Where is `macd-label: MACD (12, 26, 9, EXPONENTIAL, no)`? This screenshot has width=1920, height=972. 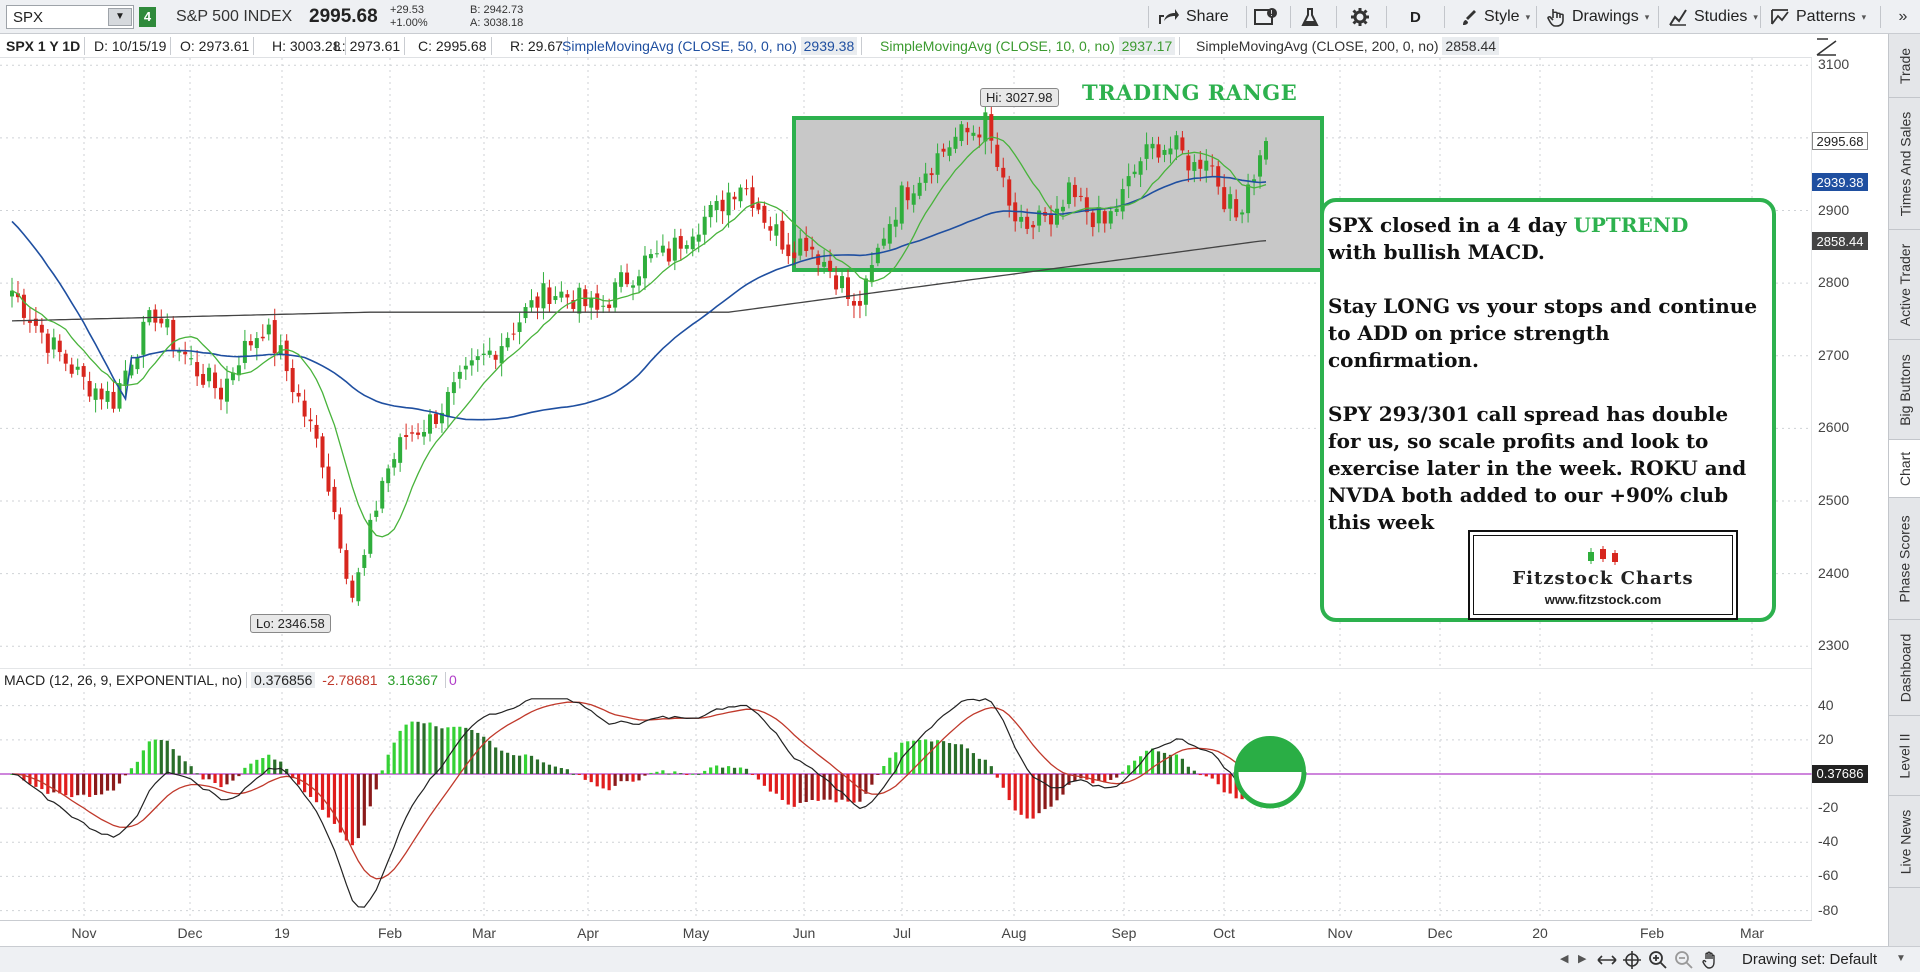
macd-label: MACD (12, 26, 9, EXPONENTIAL, no) is located at coordinates (126, 680).